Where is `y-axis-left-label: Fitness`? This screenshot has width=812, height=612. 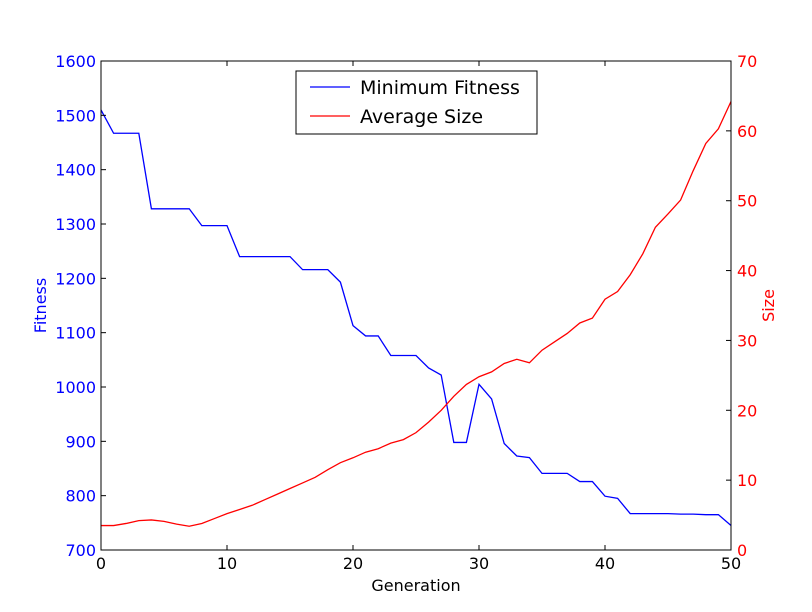
y-axis-left-label: Fitness is located at coordinates (40, 305).